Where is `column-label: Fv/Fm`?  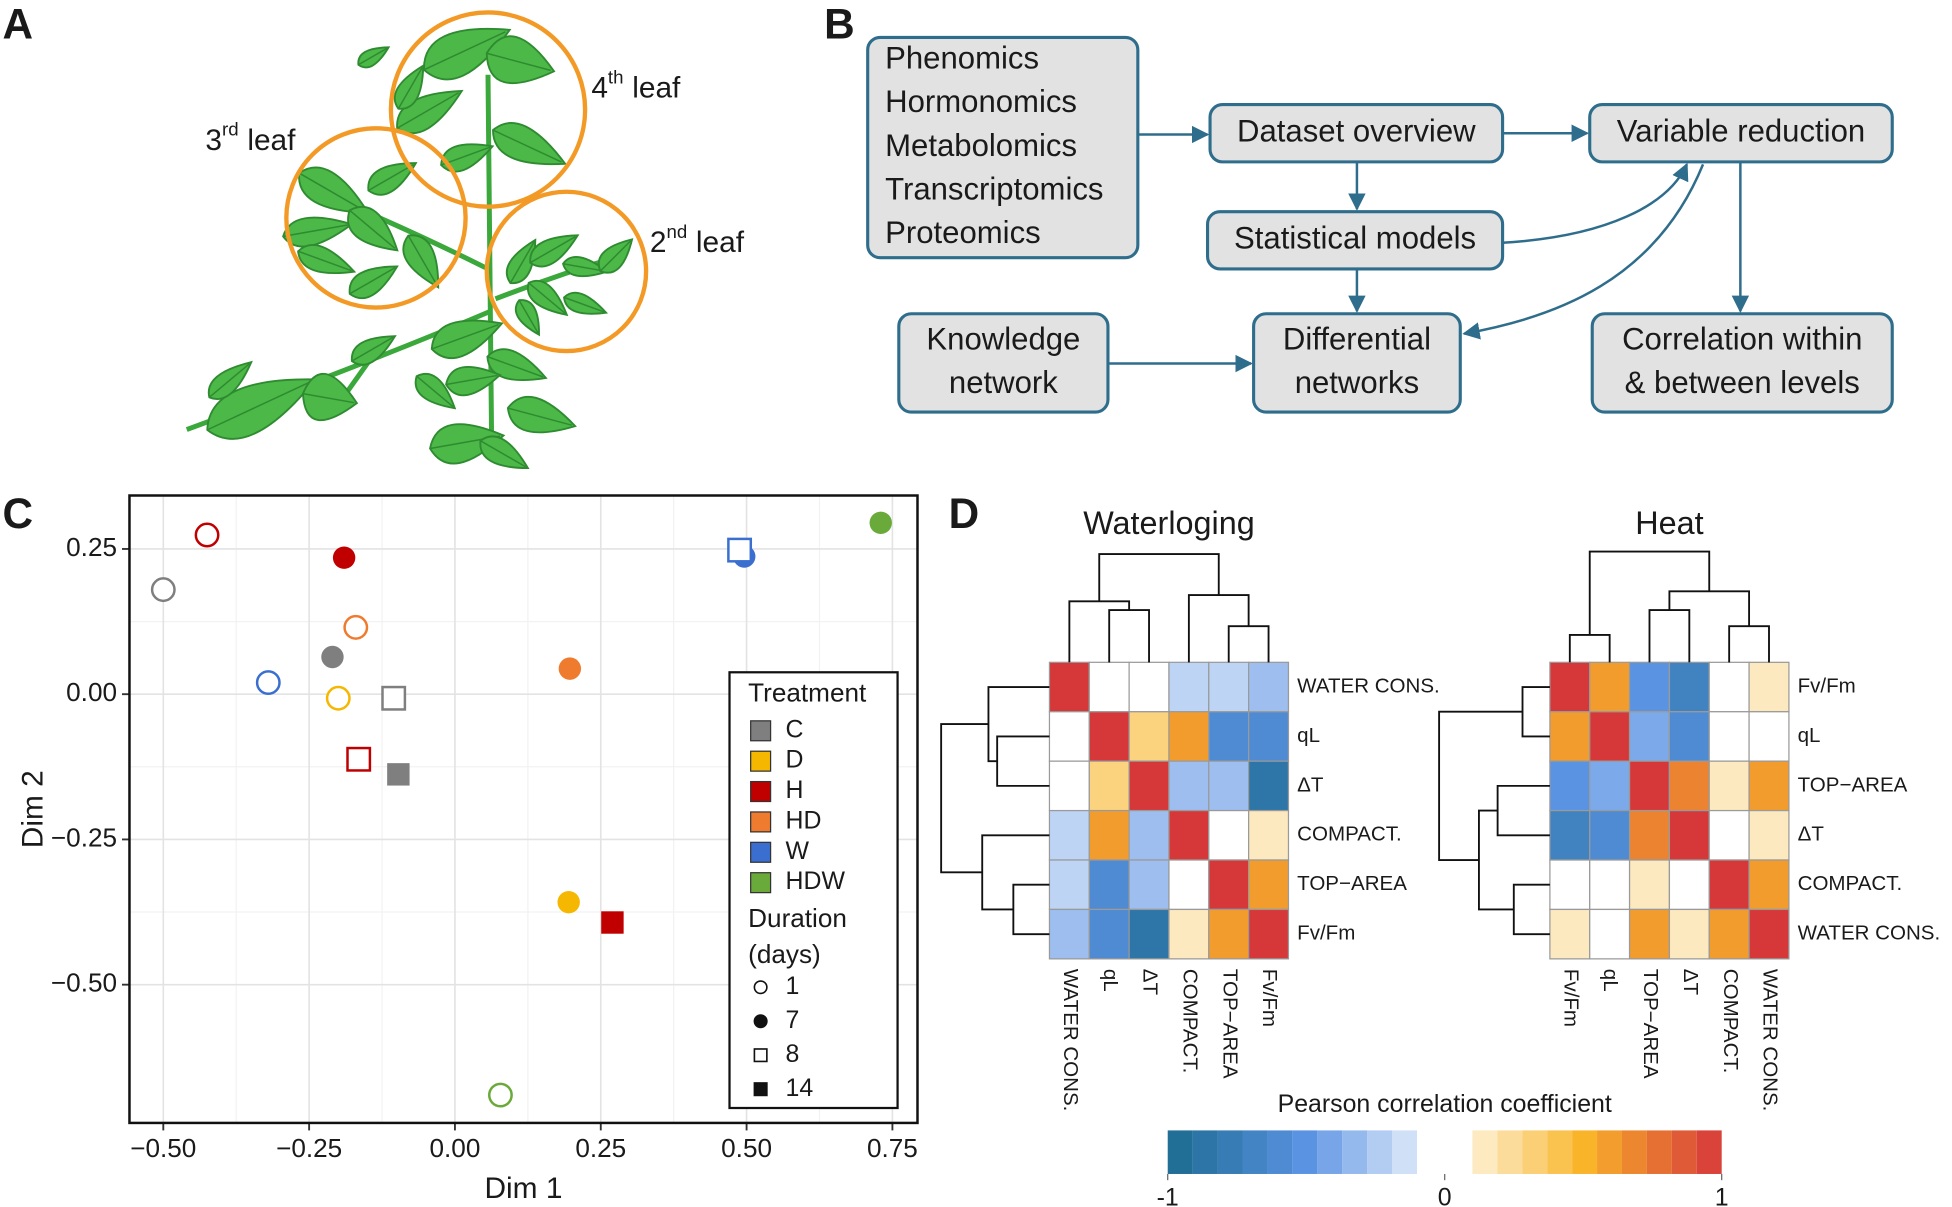
column-label: Fv/Fm is located at coordinates (1269, 998).